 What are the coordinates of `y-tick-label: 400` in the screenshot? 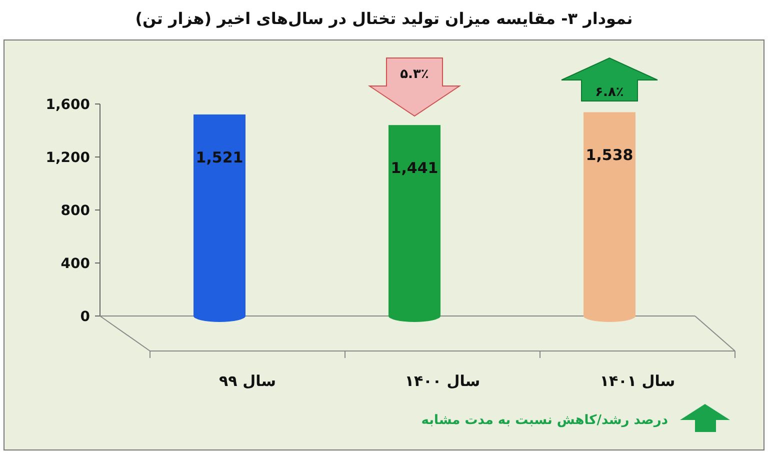 It's located at (75, 264).